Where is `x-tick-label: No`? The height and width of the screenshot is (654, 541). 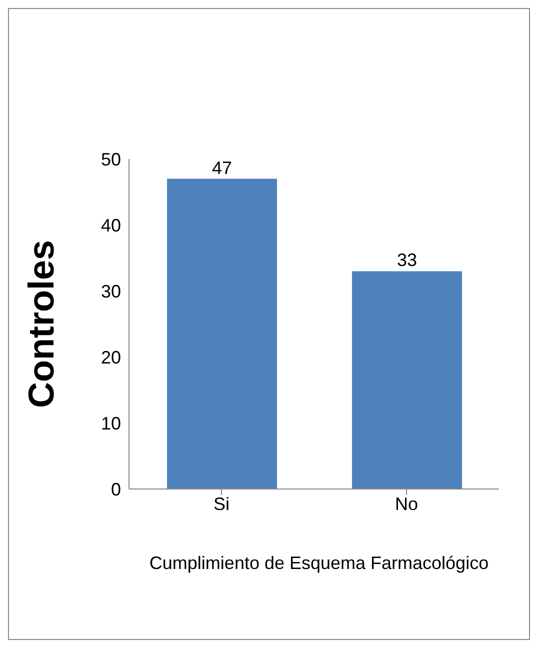 x-tick-label: No is located at coordinates (406, 504).